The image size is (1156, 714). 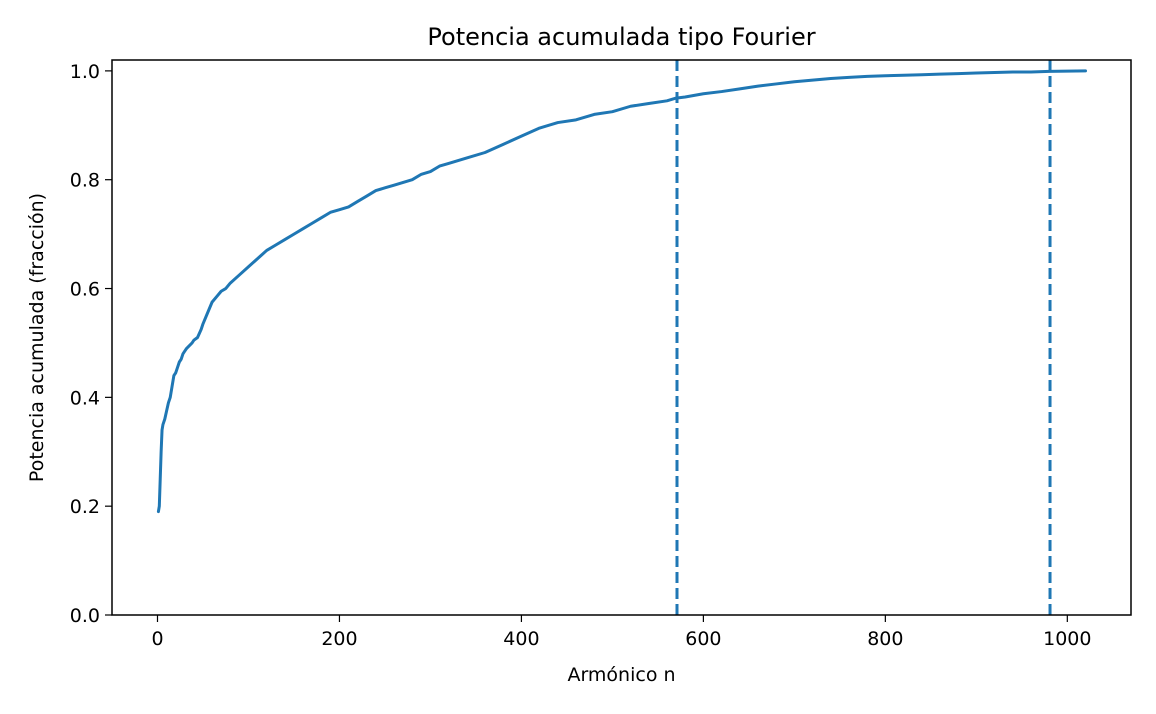 What do you see at coordinates (885, 639) in the screenshot?
I see `x-tick-label: 800` at bounding box center [885, 639].